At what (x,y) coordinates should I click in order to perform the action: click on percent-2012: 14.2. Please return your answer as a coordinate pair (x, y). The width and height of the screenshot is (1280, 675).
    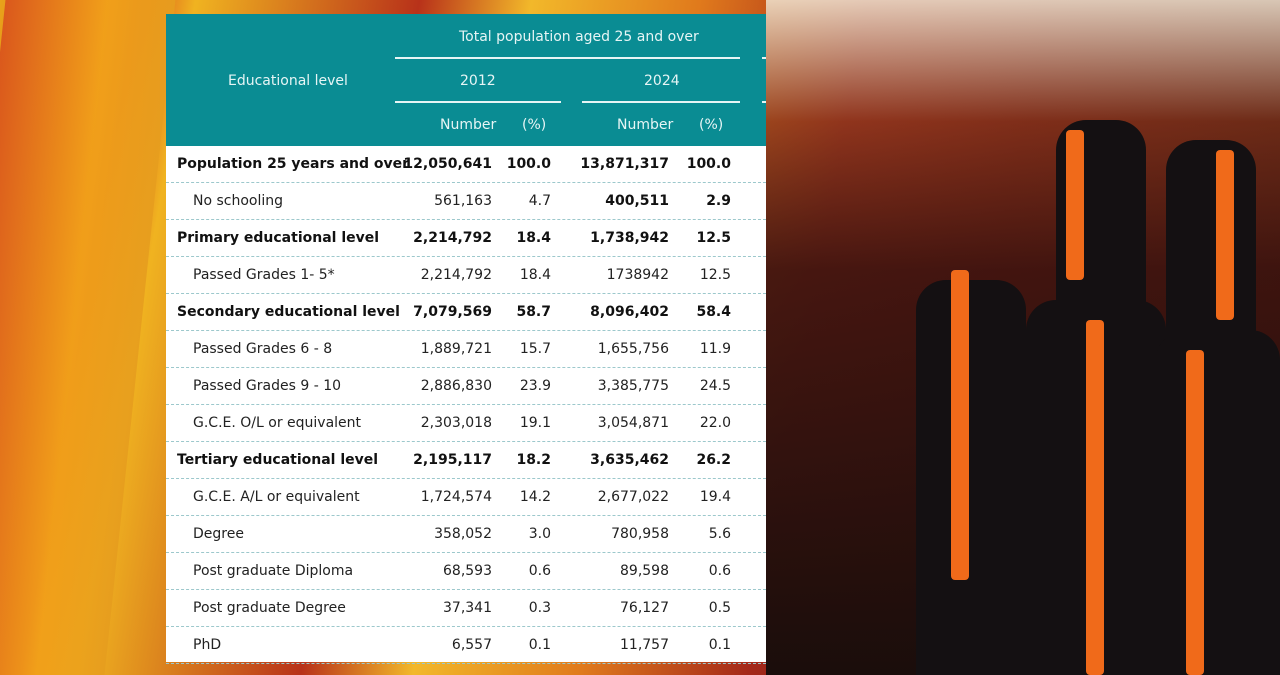
    Looking at the image, I should click on (535, 497).